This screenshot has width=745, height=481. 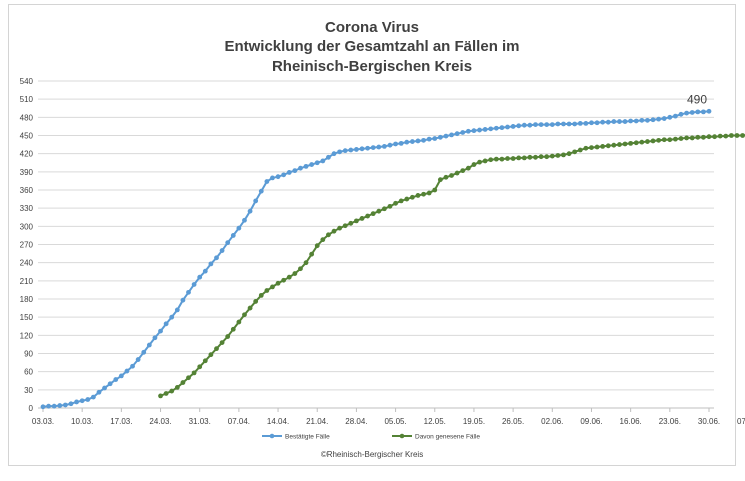 I want to click on chart-credit: ©Rheinisch-Bergischer Kreis, so click(x=372, y=454).